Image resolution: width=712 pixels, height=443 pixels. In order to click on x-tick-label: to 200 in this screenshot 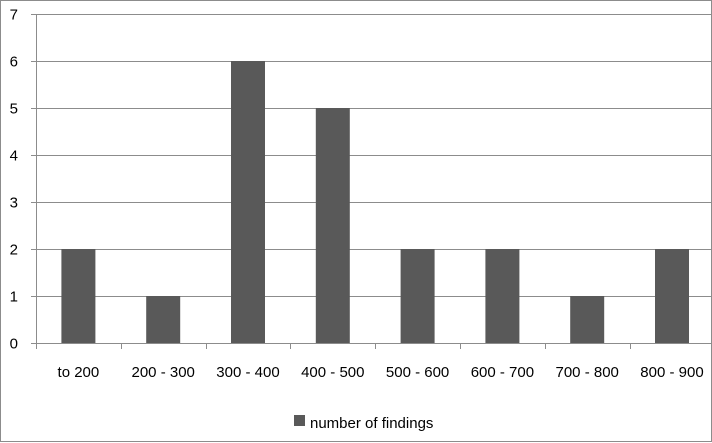, I will do `click(79, 372)`.